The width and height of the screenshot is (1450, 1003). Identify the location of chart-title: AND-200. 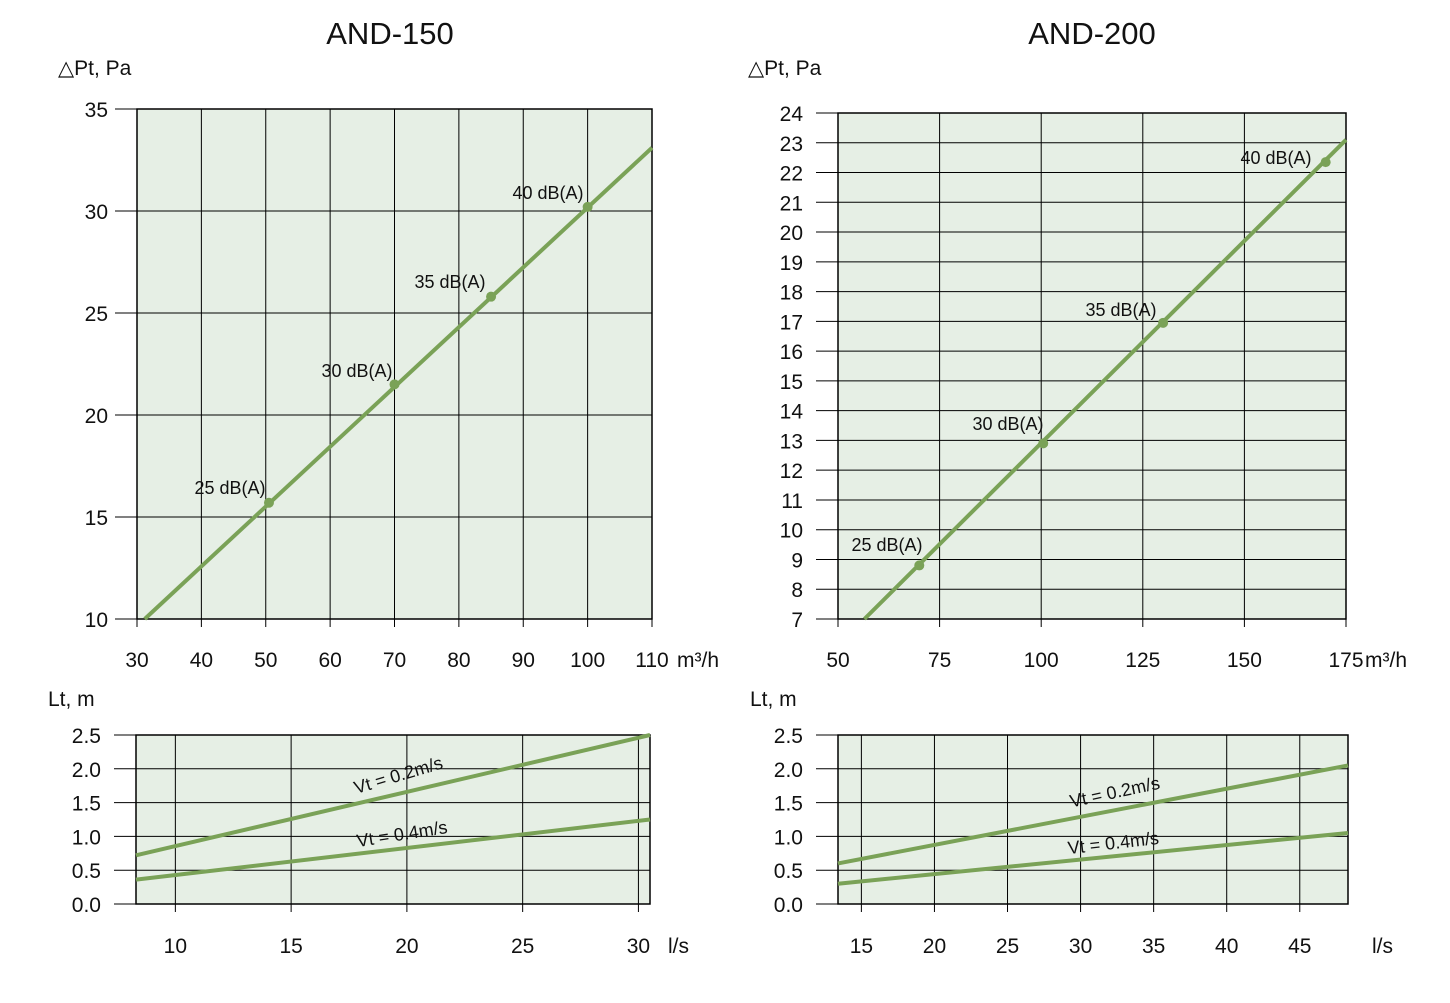
(1092, 33).